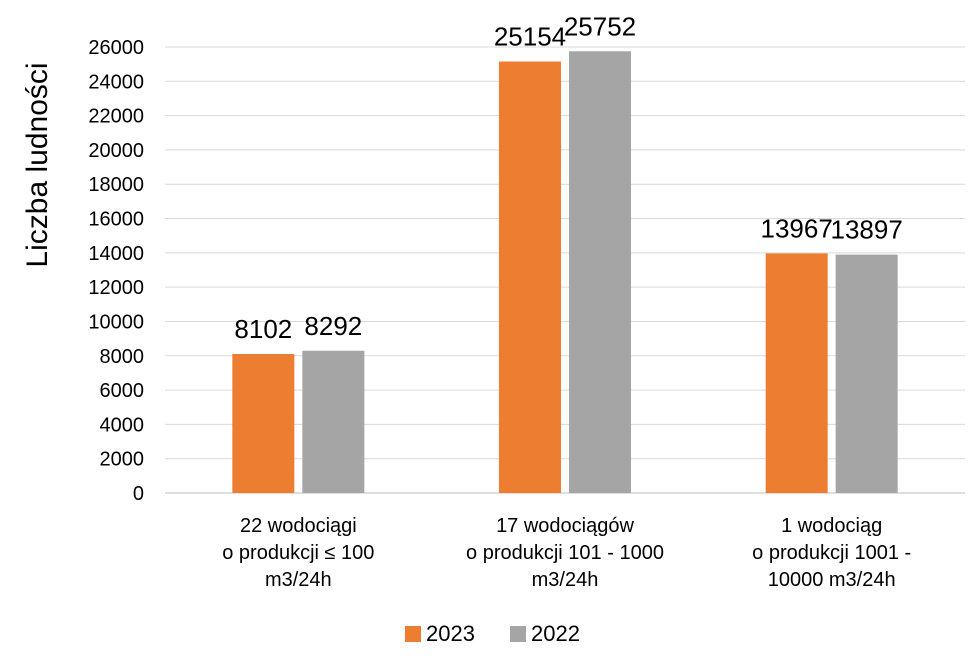 This screenshot has height=662, width=974. I want to click on y-tick-label: 14000, so click(116, 254).